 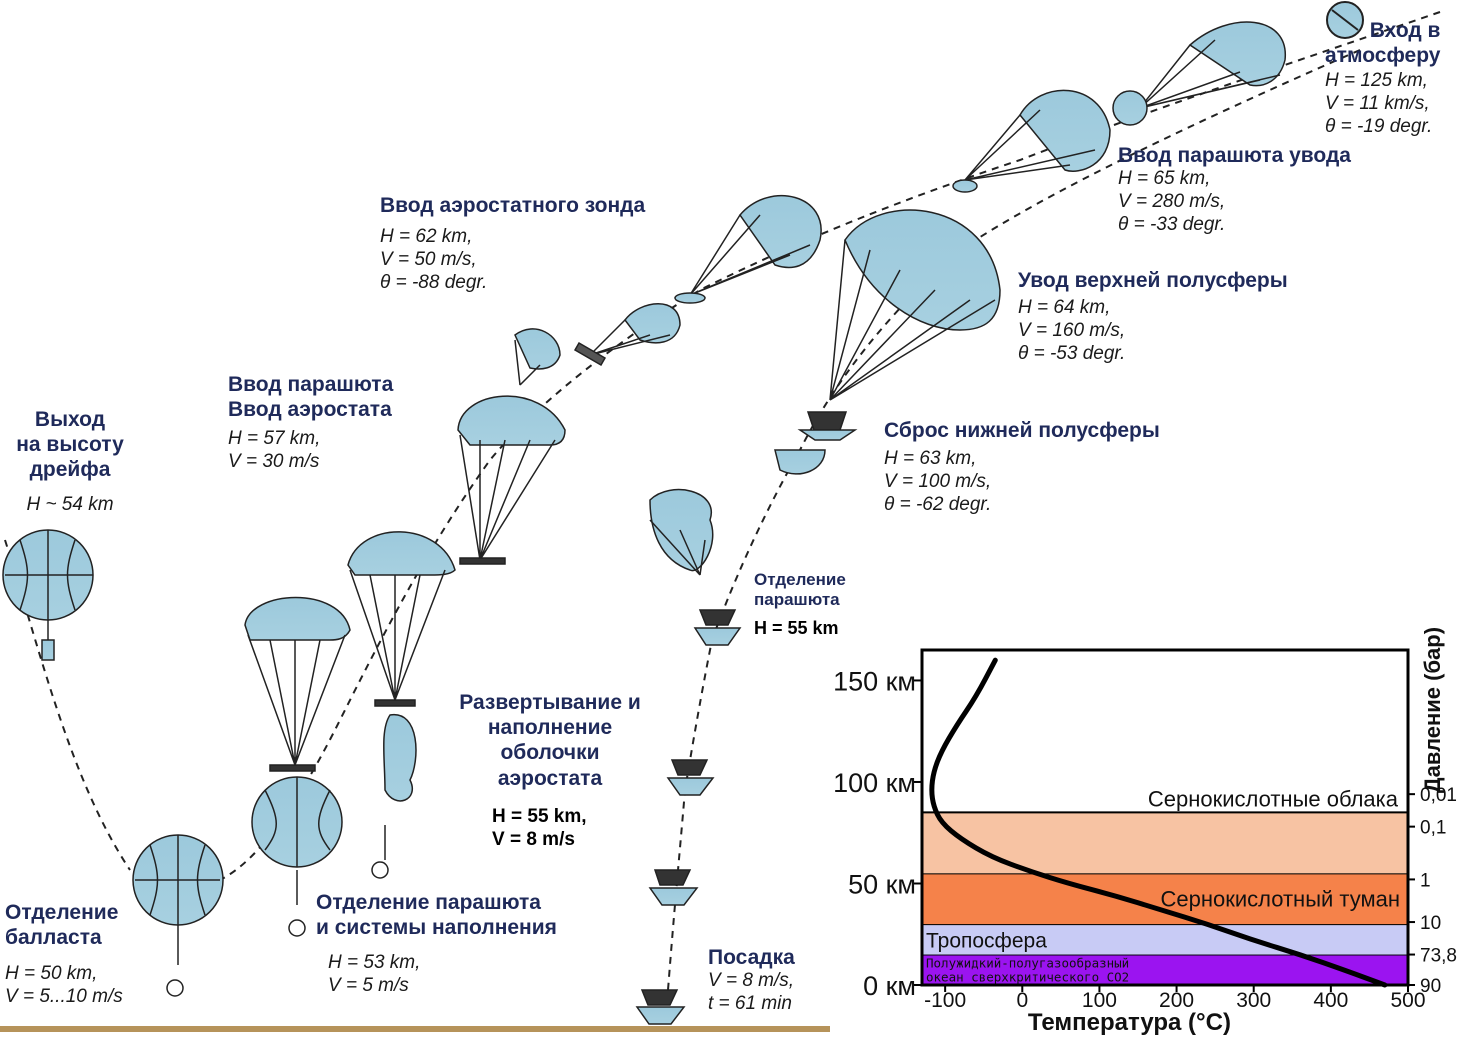 I want to click on band-label-ocean-1: Полужидкий-полугазообразный, so click(x=1027, y=963).